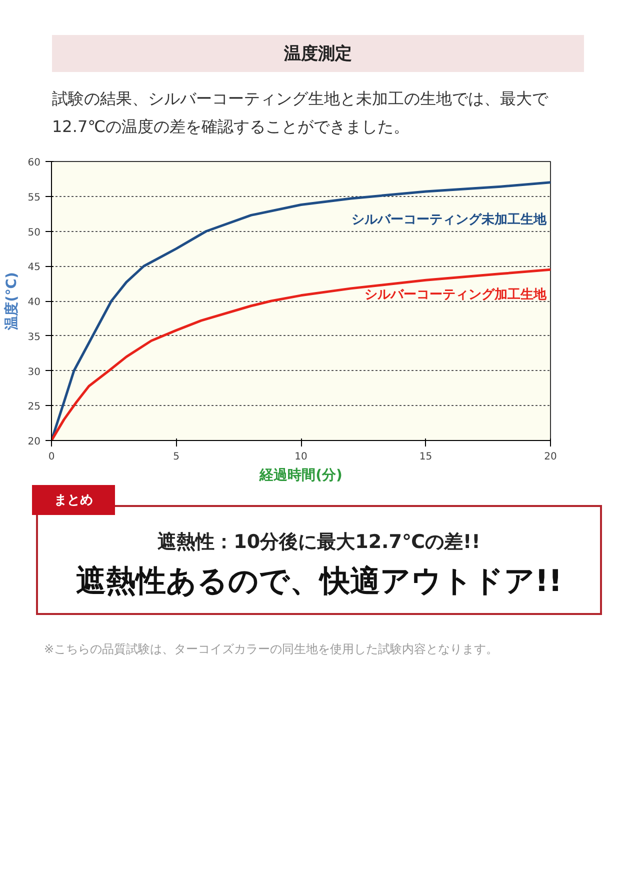 This screenshot has width=640, height=871. I want to click on y-tick-label: 40, so click(34, 302).